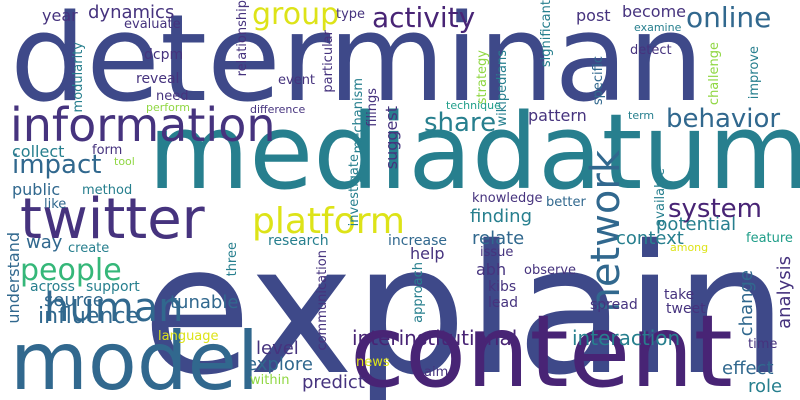  Describe the element at coordinates (491, 269) in the screenshot. I see `word-abh: abh` at that location.